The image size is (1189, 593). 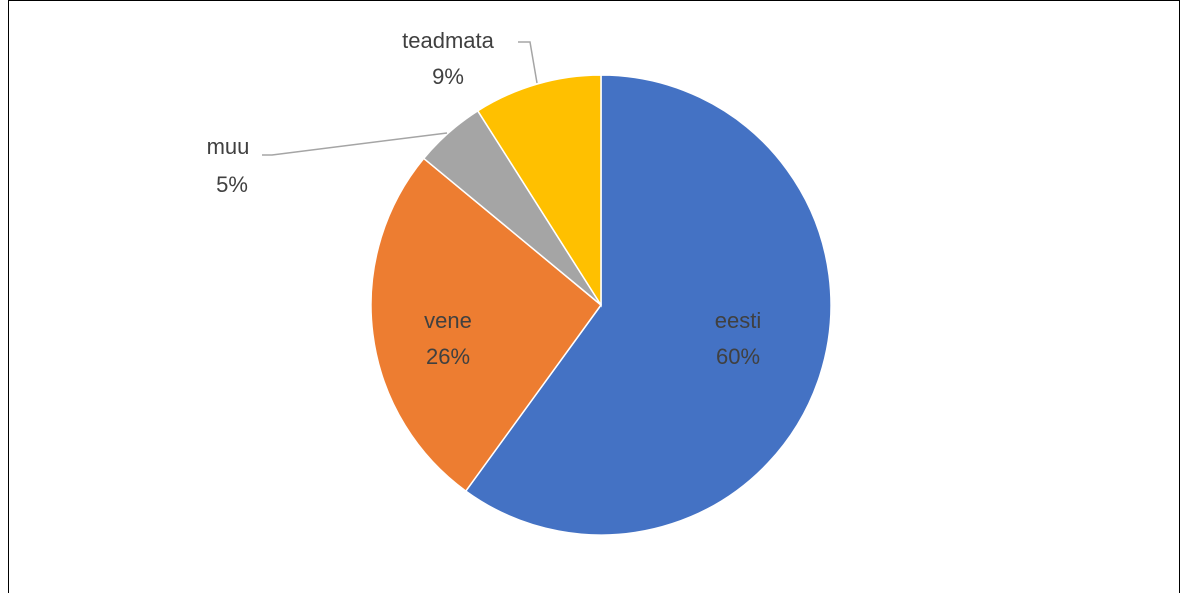 I want to click on category-label: vene, so click(x=448, y=320).